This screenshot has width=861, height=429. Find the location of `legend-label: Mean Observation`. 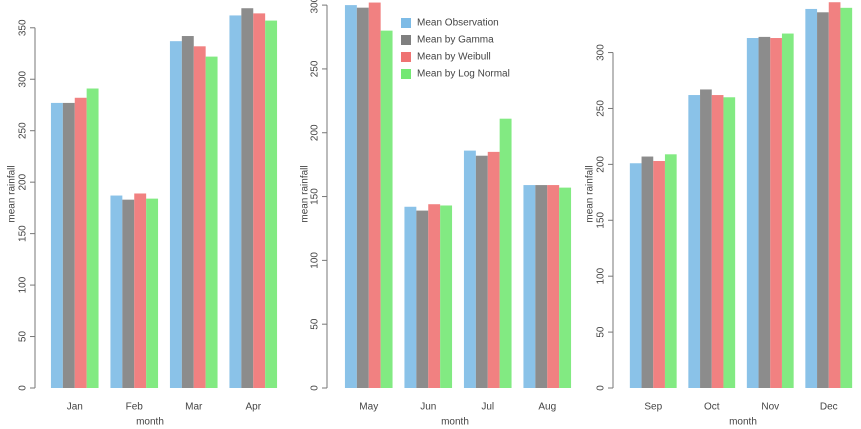

legend-label: Mean Observation is located at coordinates (458, 23).